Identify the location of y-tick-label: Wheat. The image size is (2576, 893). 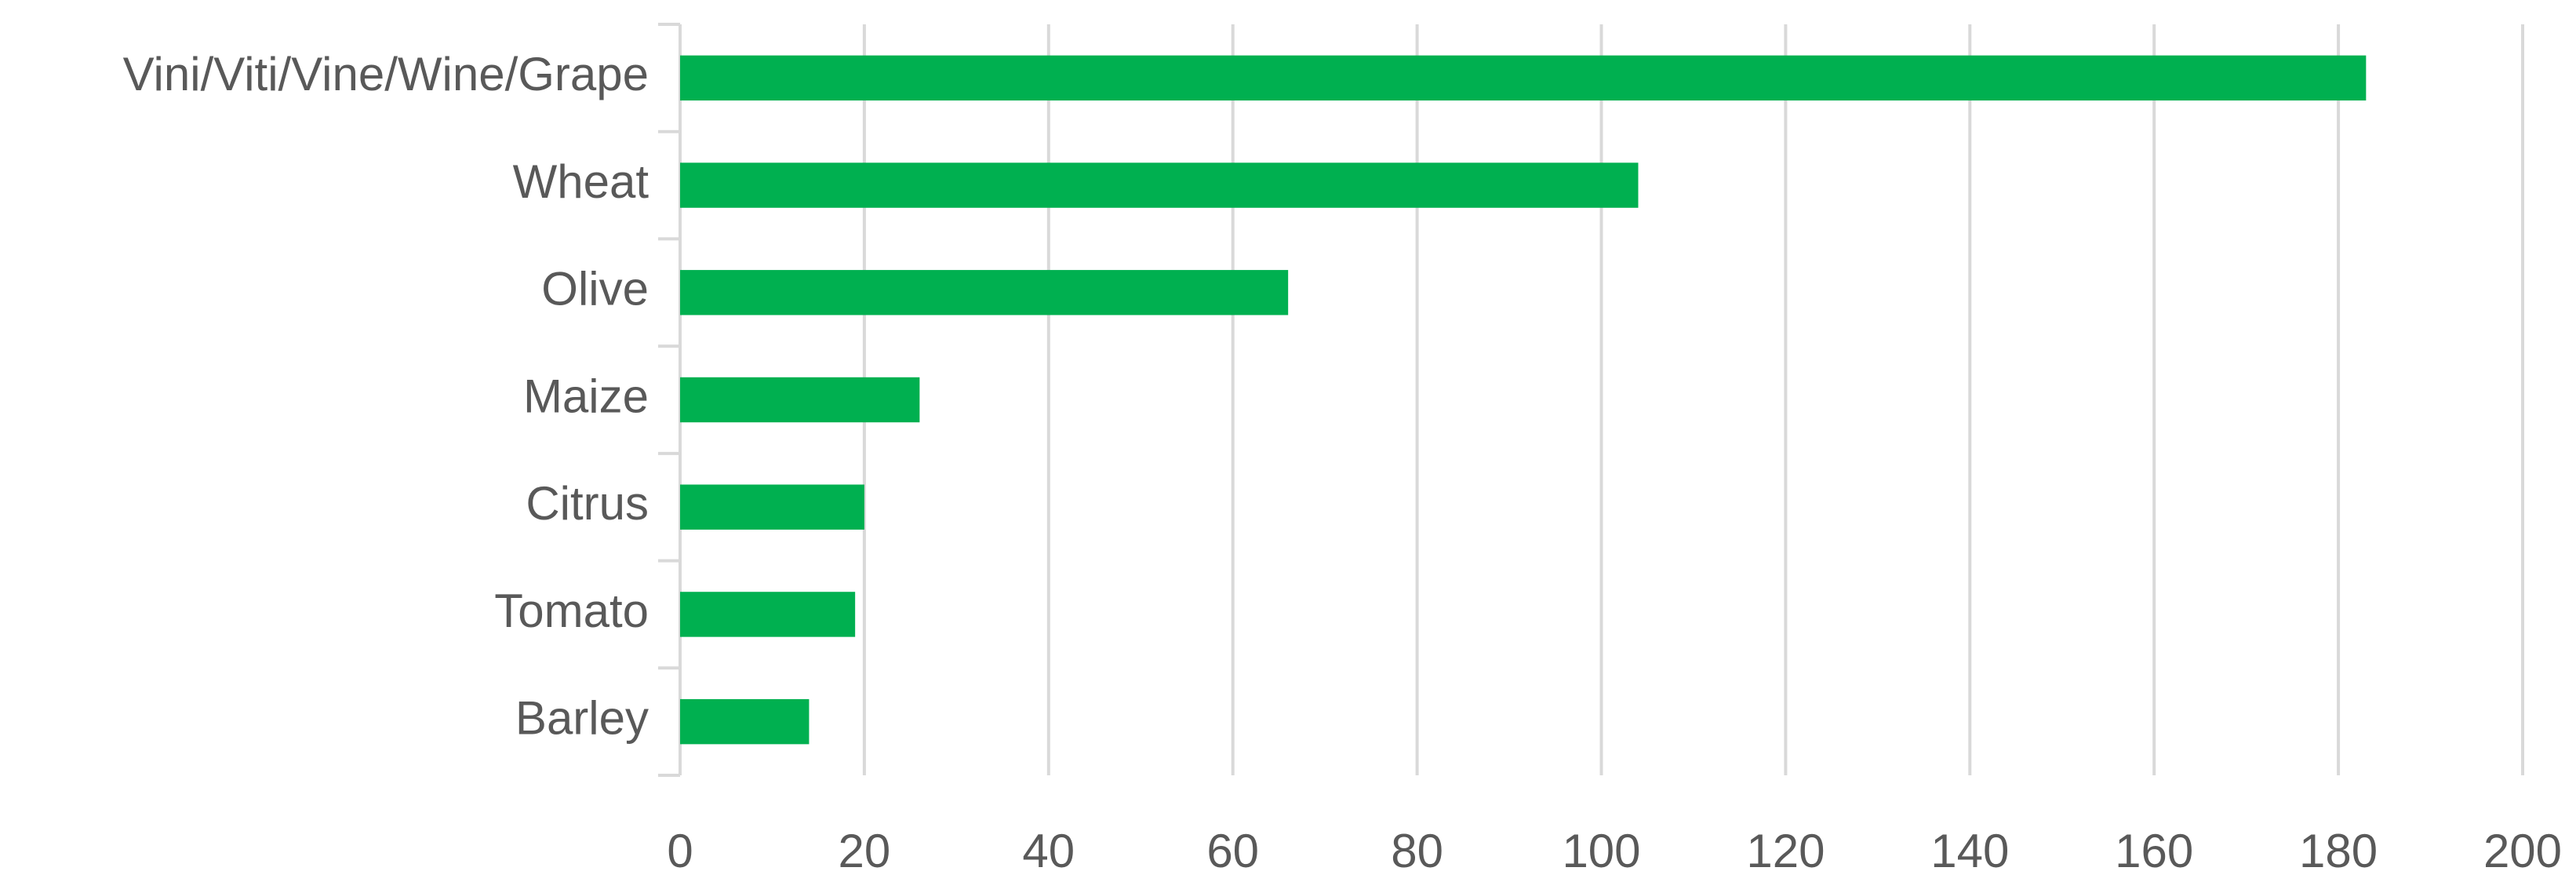
(581, 182).